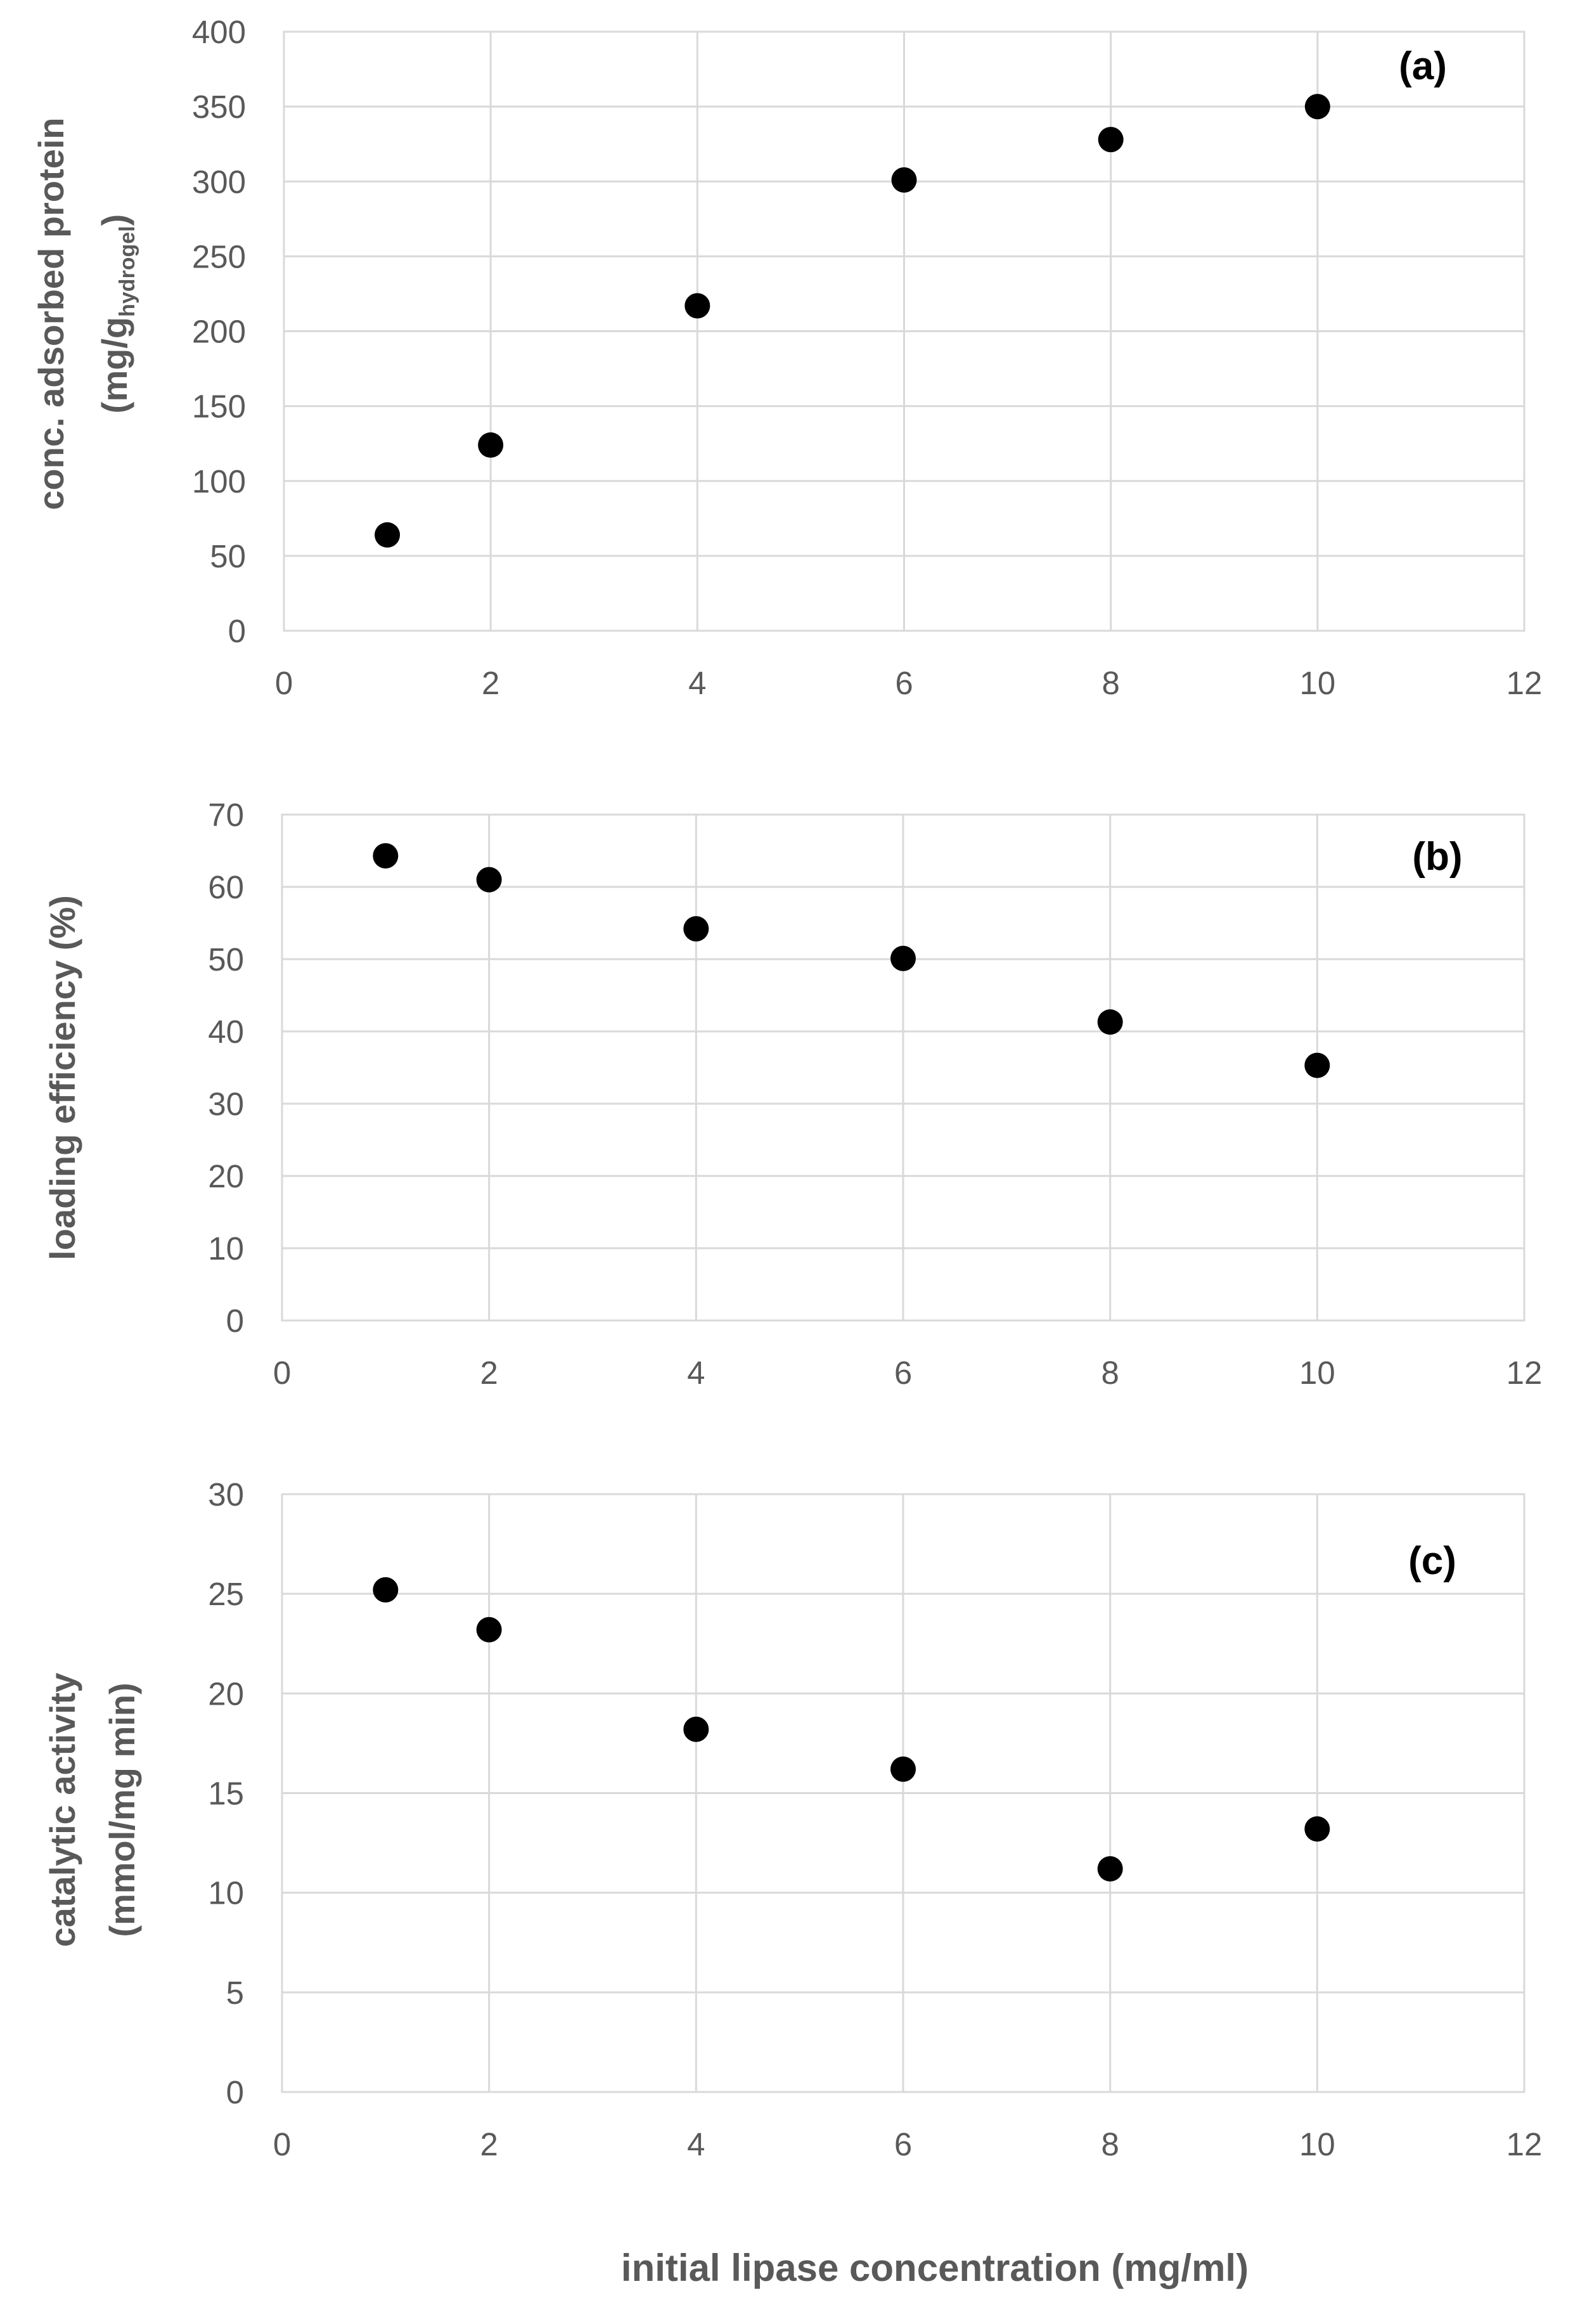 This screenshot has height=2324, width=1580. I want to click on x-axis-title: initial lipase concentration (mg/ml), so click(935, 2268).